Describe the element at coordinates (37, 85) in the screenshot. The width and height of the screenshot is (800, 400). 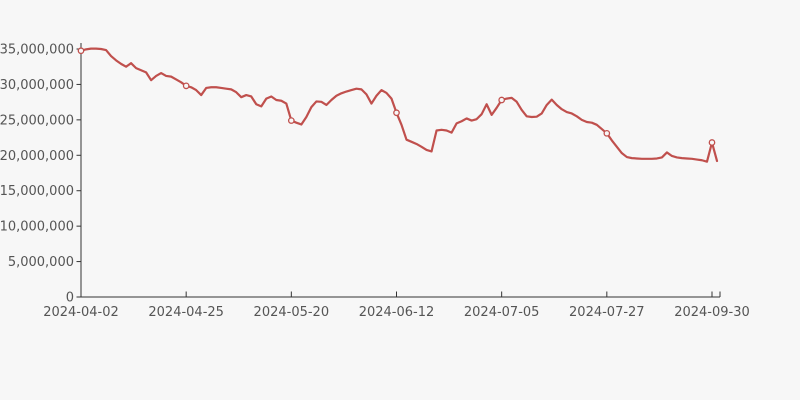
I see `y-tick-label: 30,000,000` at that location.